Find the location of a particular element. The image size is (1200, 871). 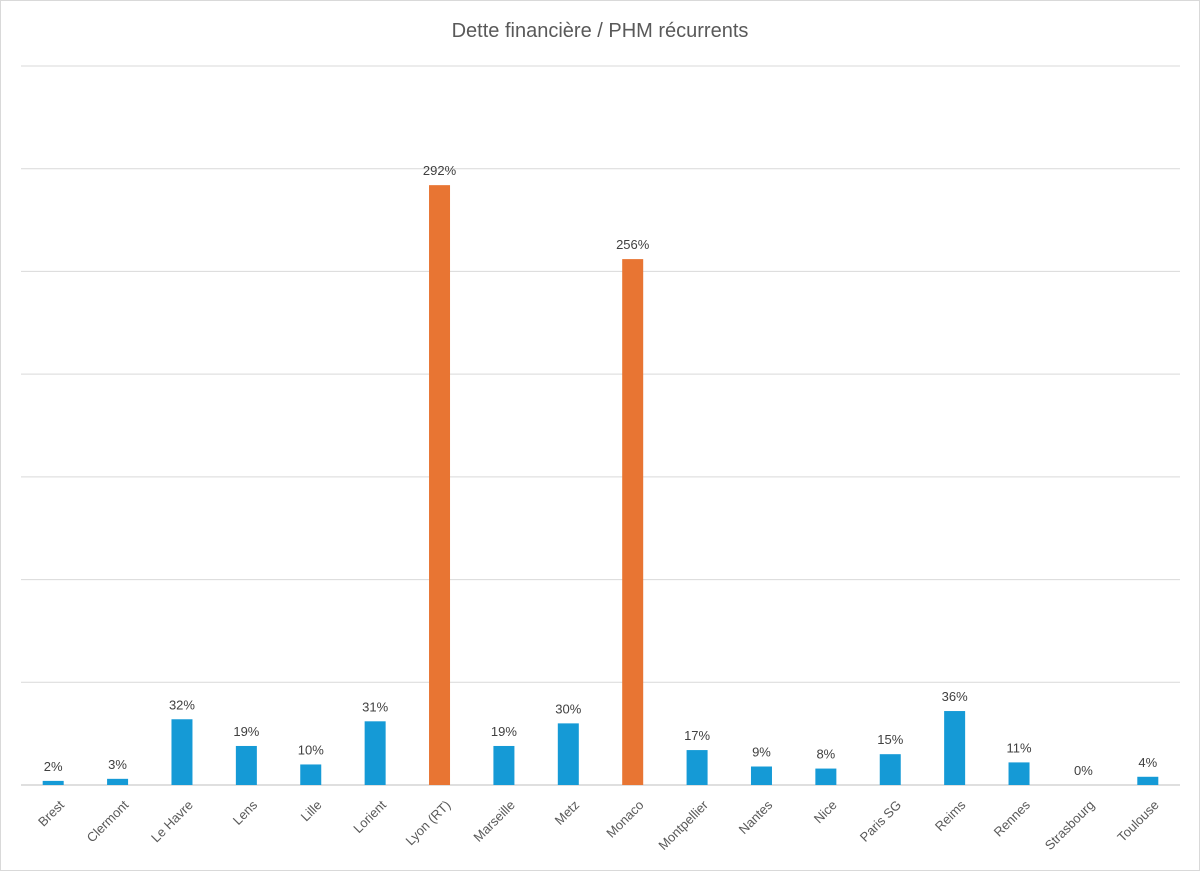

x-tick-label: Lorient is located at coordinates (369, 816).